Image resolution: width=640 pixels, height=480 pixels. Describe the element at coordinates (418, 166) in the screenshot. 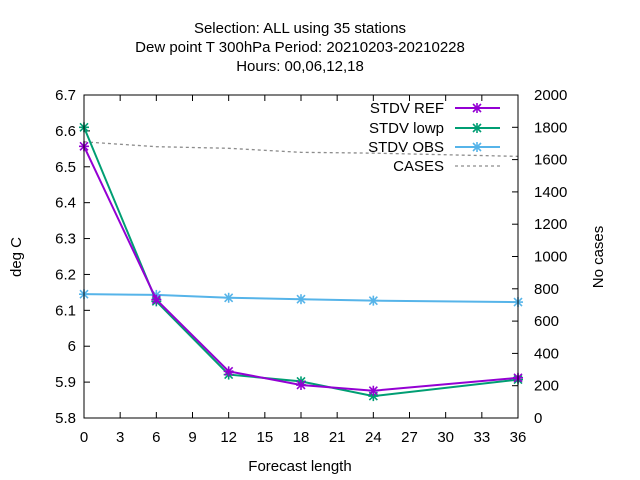

I see `legend-label: CASES` at that location.